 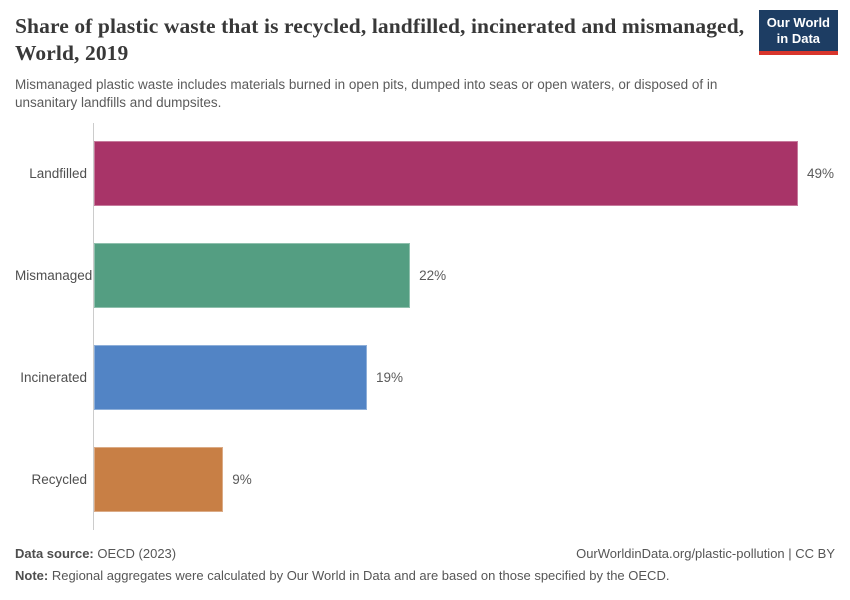 What do you see at coordinates (252, 276) in the screenshot?
I see `bar-mismanaged` at bounding box center [252, 276].